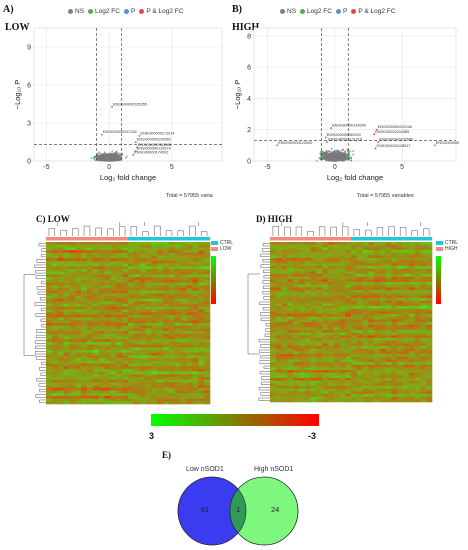  What do you see at coordinates (205, 509) in the screenshot?
I see `venn-left-count: 61` at bounding box center [205, 509].